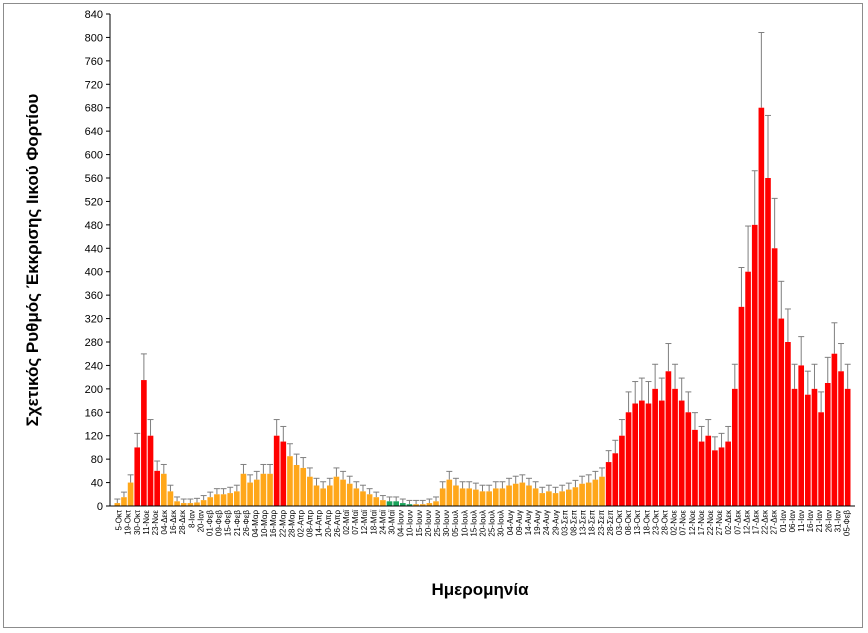 The height and width of the screenshot is (633, 868). I want to click on x-tick-label: 20-Απρ, so click(328, 523).